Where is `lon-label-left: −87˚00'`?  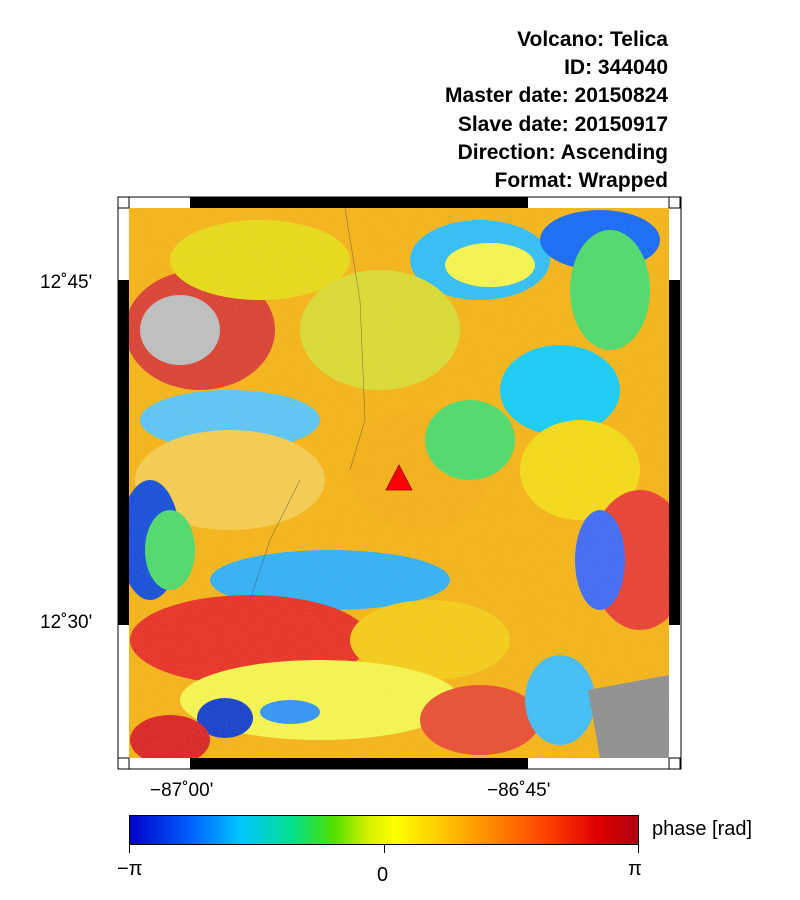
lon-label-left: −87˚00' is located at coordinates (182, 790).